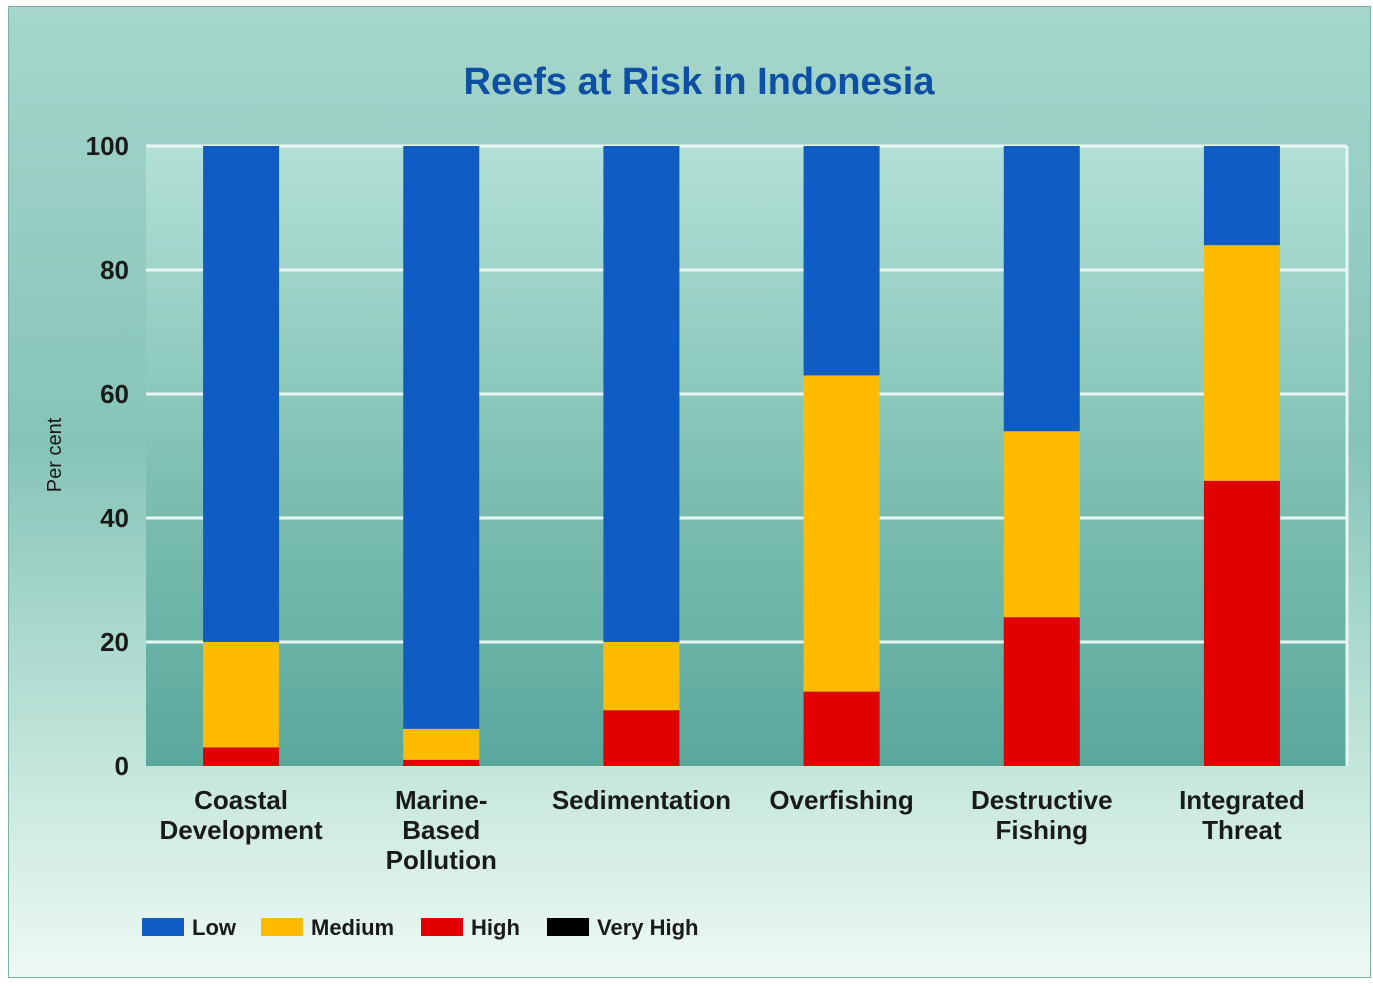  What do you see at coordinates (700, 82) in the screenshot?
I see `chart-title: Reefs at Risk in Indonesia` at bounding box center [700, 82].